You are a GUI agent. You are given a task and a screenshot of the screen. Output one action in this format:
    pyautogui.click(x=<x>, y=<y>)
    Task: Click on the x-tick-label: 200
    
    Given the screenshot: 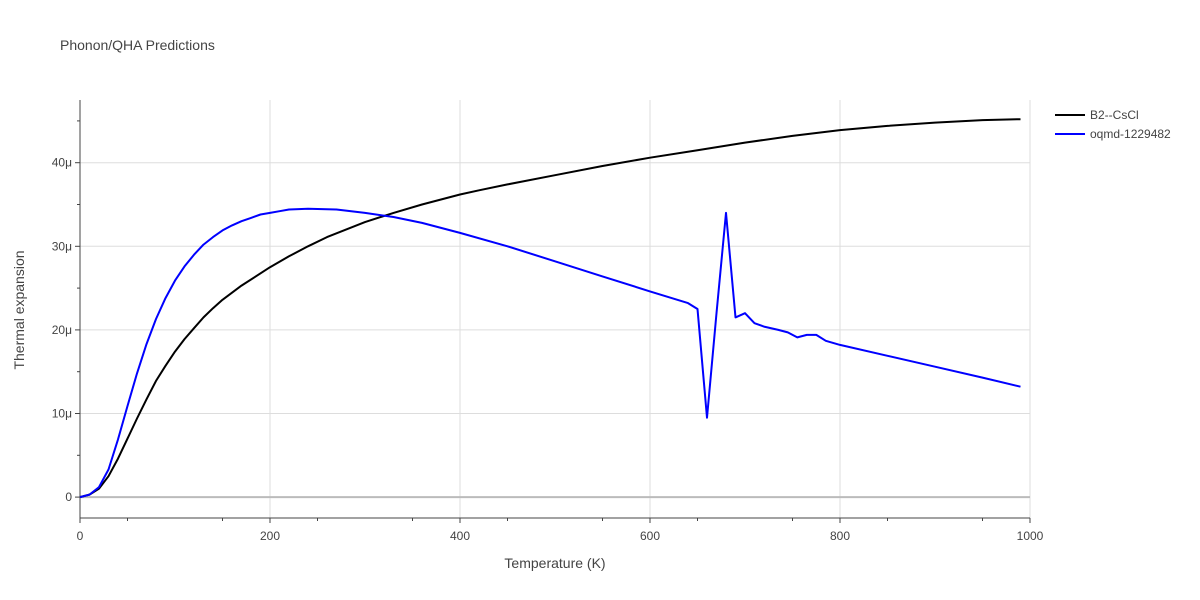 What is the action you would take?
    pyautogui.click(x=270, y=536)
    